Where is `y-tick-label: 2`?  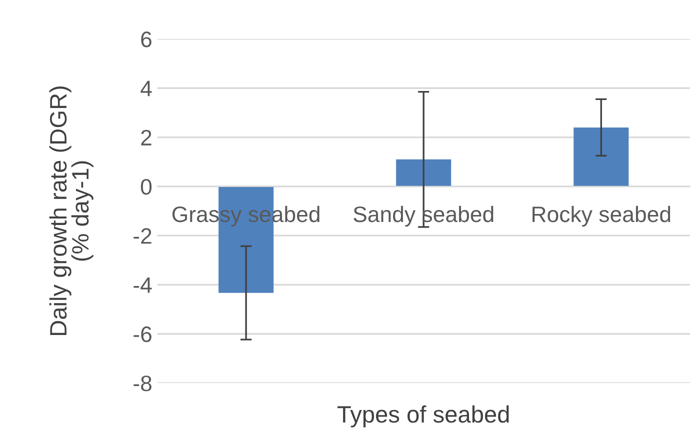
y-tick-label: 2 is located at coordinates (146, 138).